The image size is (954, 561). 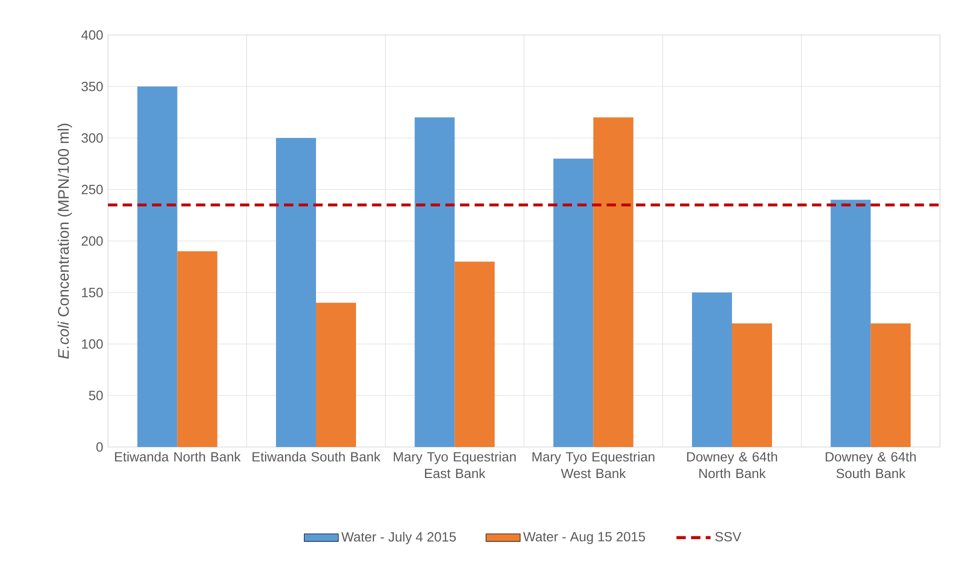 What do you see at coordinates (398, 538) in the screenshot?
I see `legend-label: Water - July 4 2015` at bounding box center [398, 538].